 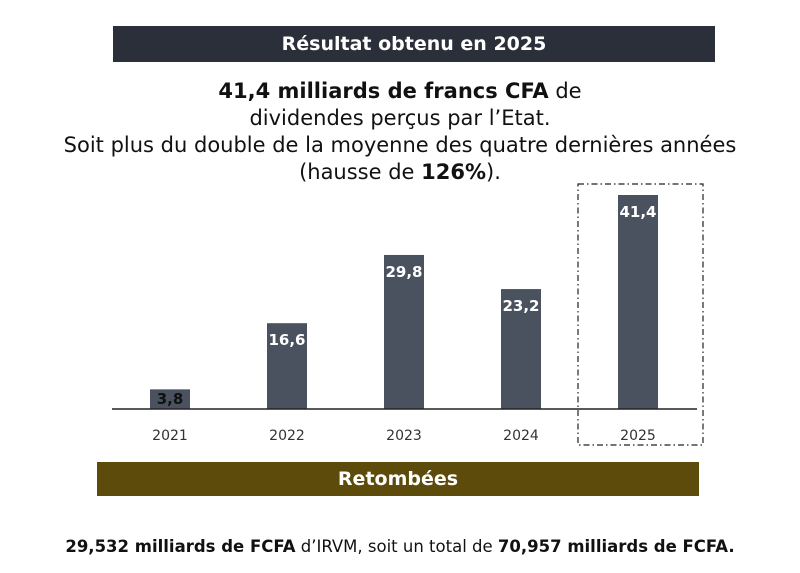 I want to click on headline-percent: 126%, so click(x=454, y=172).